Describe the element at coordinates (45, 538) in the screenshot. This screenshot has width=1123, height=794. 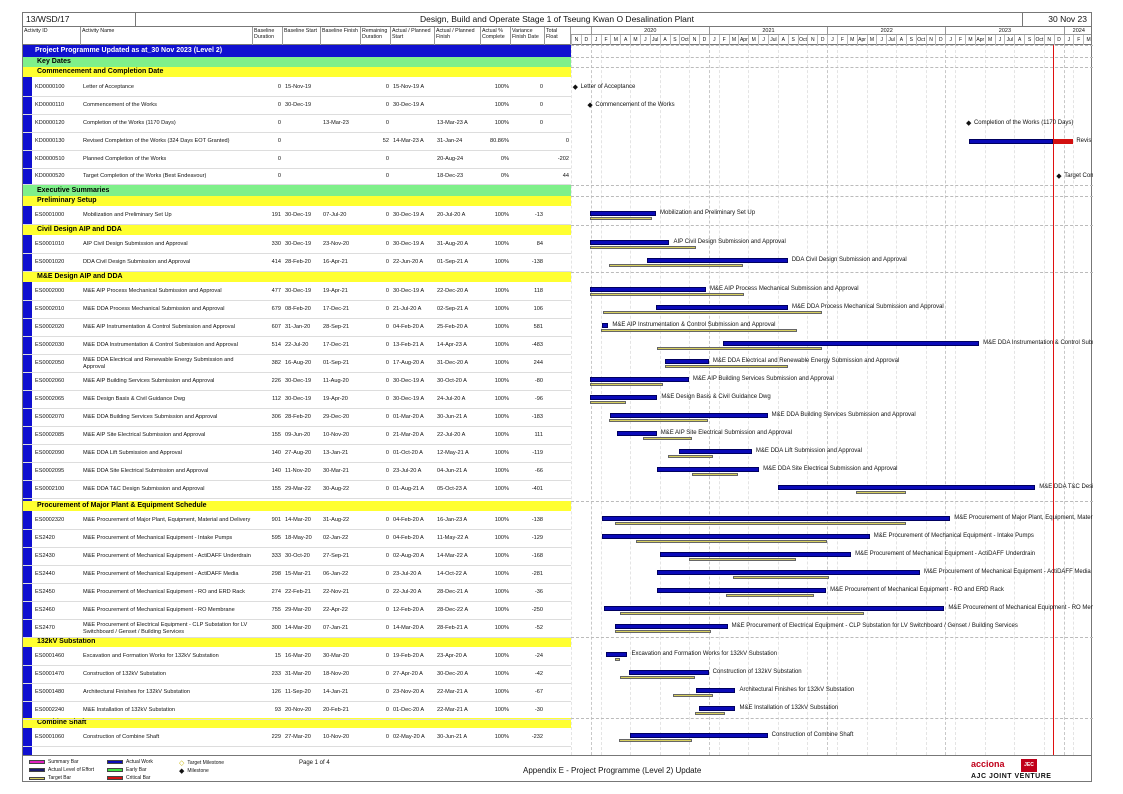
I see `cell-id: ES2420` at that location.